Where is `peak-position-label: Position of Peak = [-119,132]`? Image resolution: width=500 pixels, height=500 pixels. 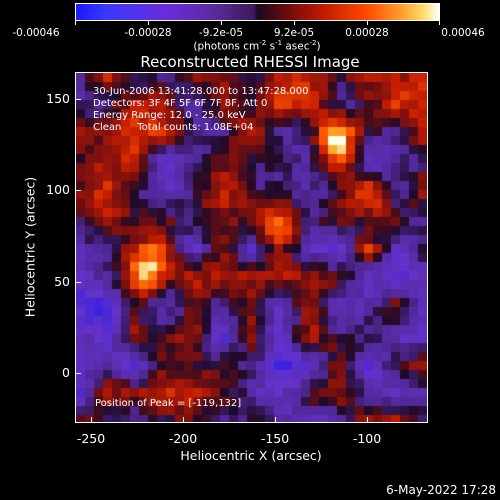 peak-position-label: Position of Peak = [-119,132] is located at coordinates (168, 403).